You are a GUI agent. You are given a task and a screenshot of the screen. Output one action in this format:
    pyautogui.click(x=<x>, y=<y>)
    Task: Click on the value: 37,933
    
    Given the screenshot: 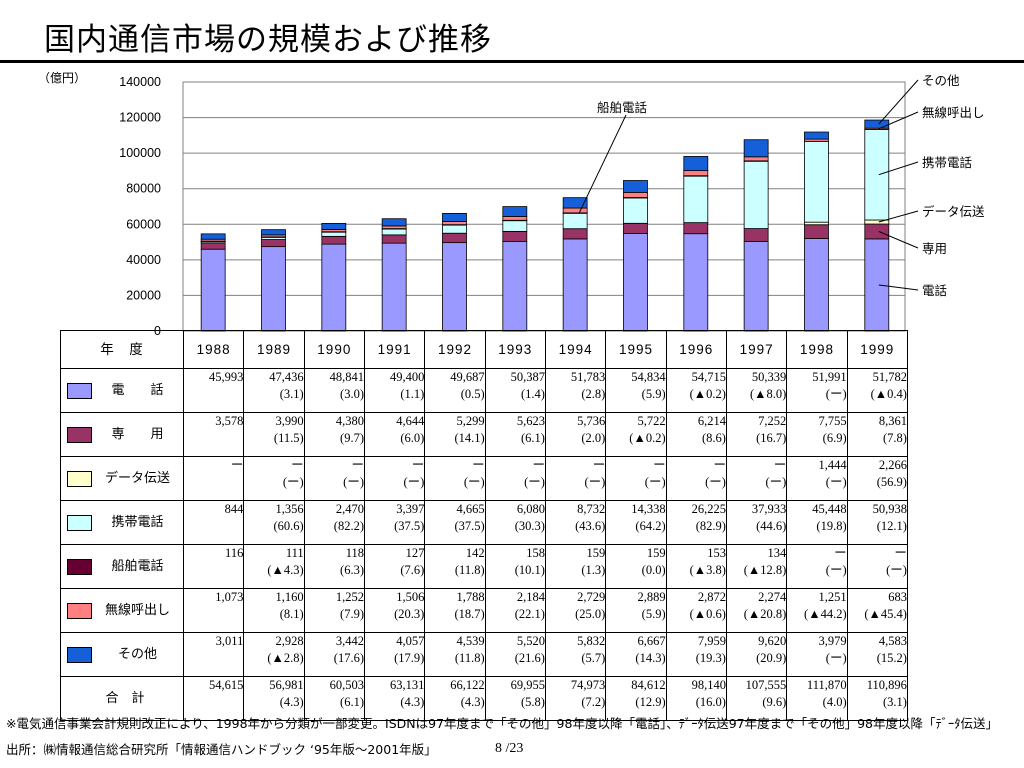 What is the action you would take?
    pyautogui.click(x=769, y=509)
    